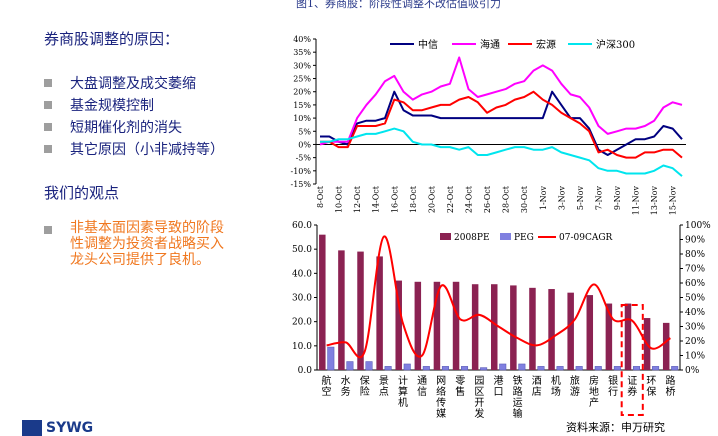 The image size is (718, 436). Describe the element at coordinates (594, 380) in the screenshot. I see `category-label-char: 房` at that location.